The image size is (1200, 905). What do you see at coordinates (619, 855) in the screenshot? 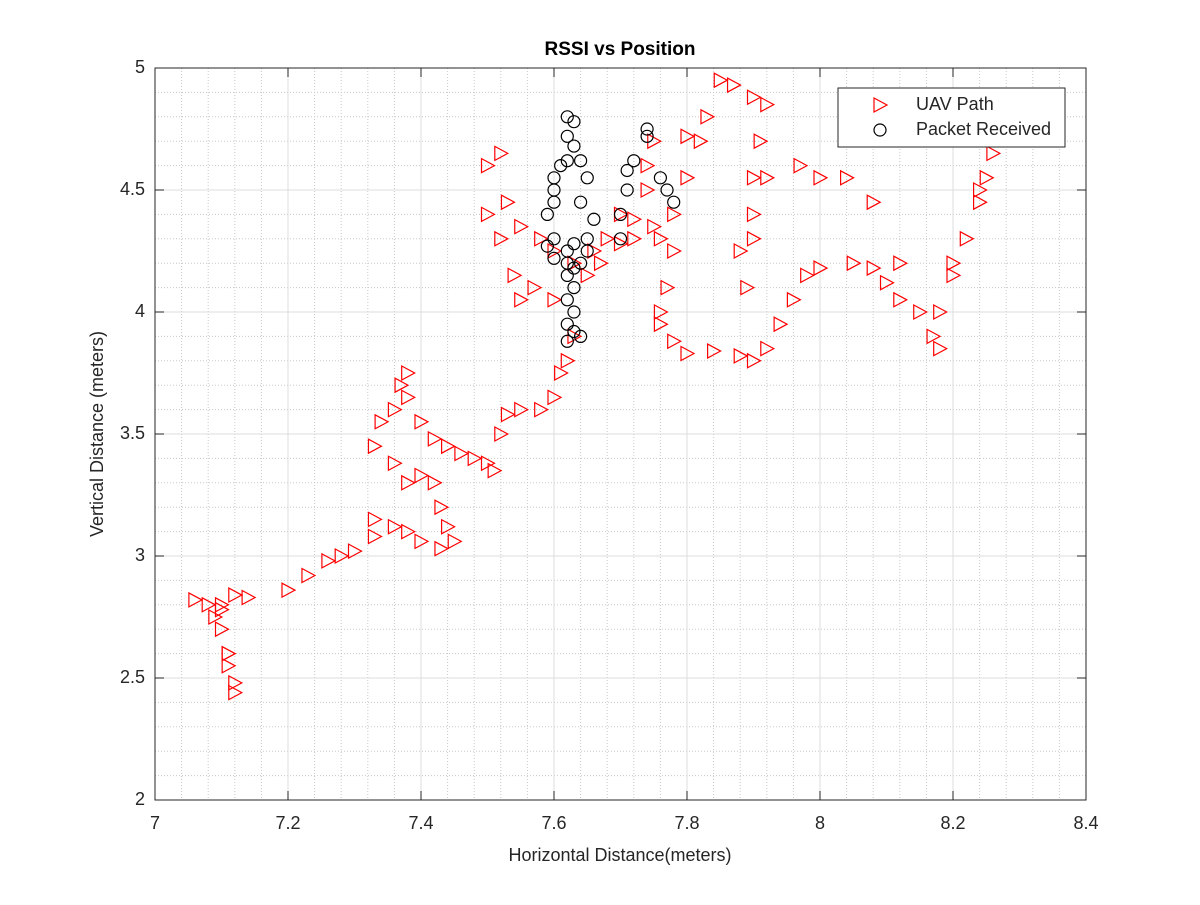
I see `x-axis-label: Horizontal Distance(meters)` at bounding box center [619, 855].